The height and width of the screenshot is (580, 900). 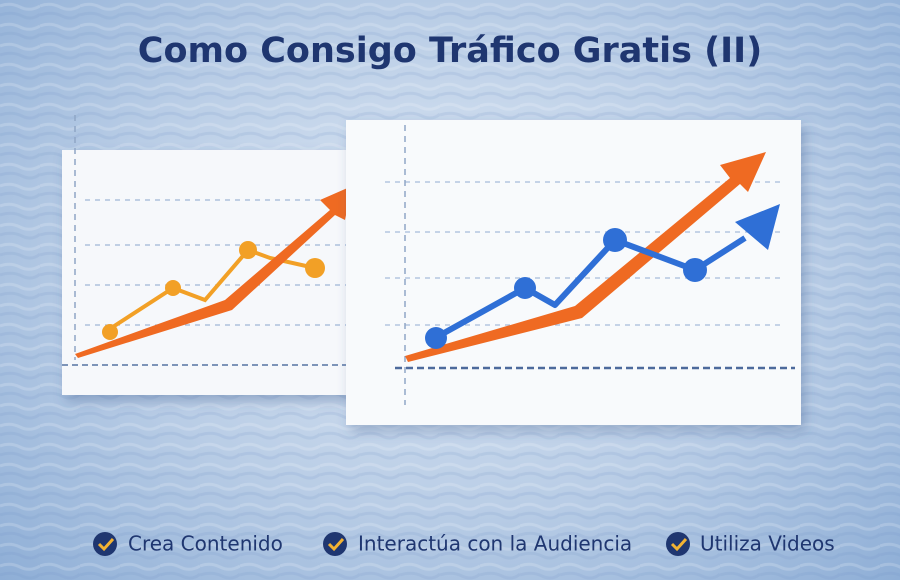 What do you see at coordinates (767, 544) in the screenshot?
I see `feature-item: Utiliza Videos` at bounding box center [767, 544].